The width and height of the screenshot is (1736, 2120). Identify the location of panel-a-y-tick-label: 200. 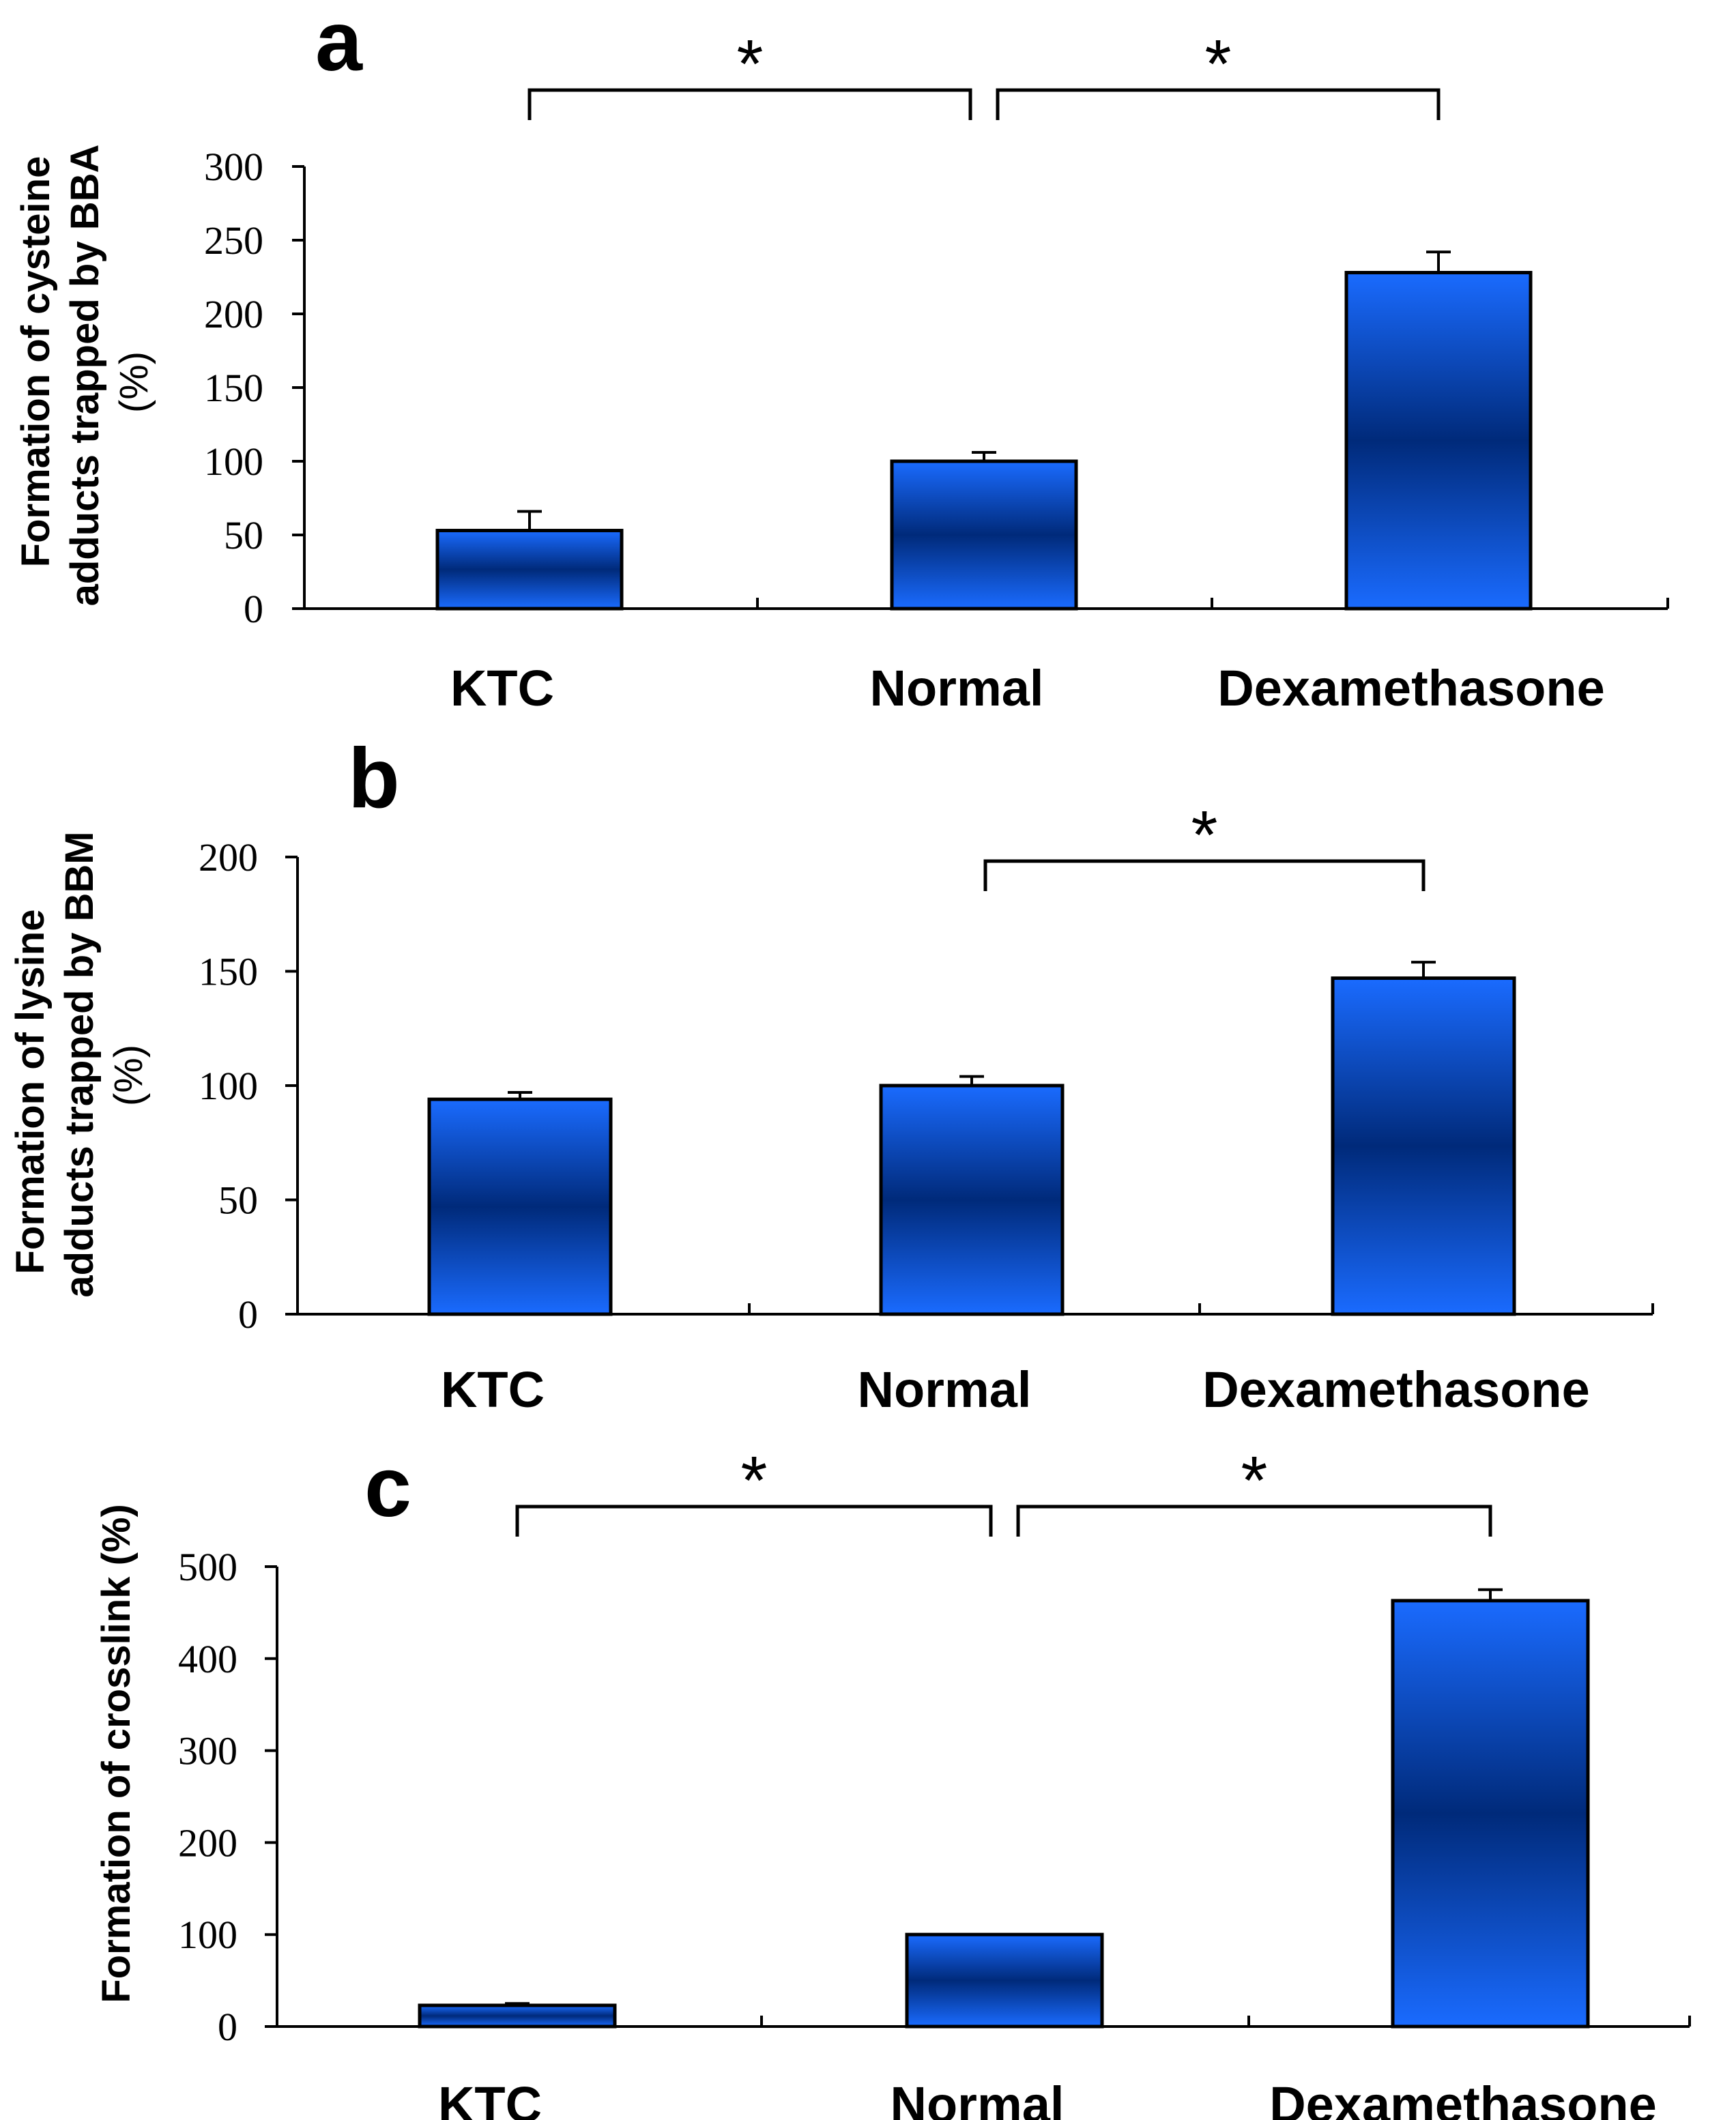
(233, 314).